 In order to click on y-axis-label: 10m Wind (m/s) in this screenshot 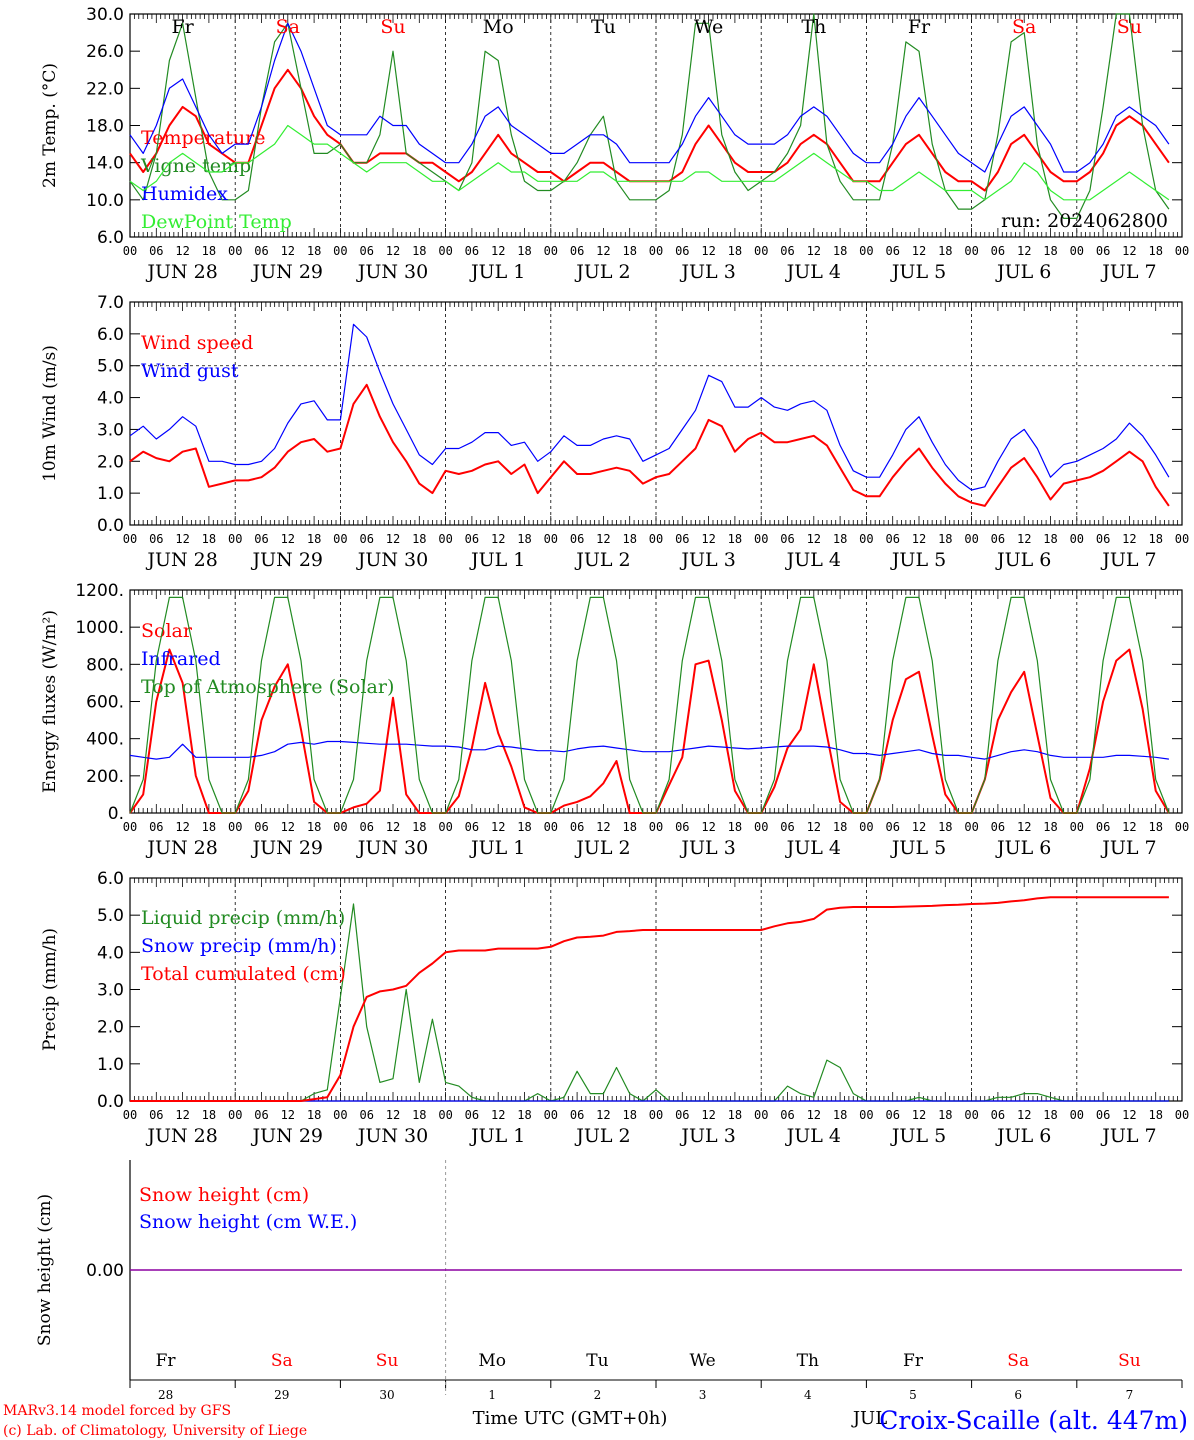, I will do `click(50, 413)`.